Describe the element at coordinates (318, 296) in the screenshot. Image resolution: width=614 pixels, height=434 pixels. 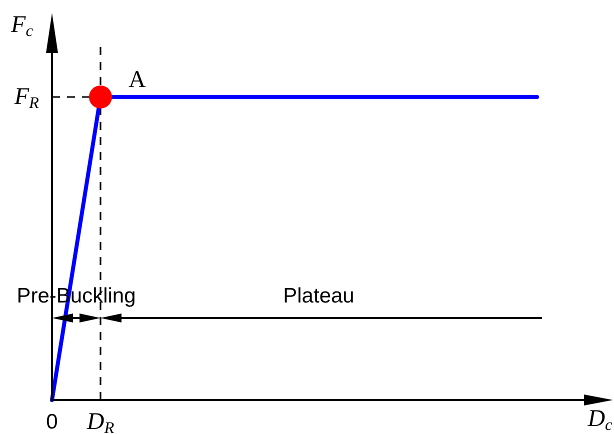
I see `annotation: Plateau` at that location.